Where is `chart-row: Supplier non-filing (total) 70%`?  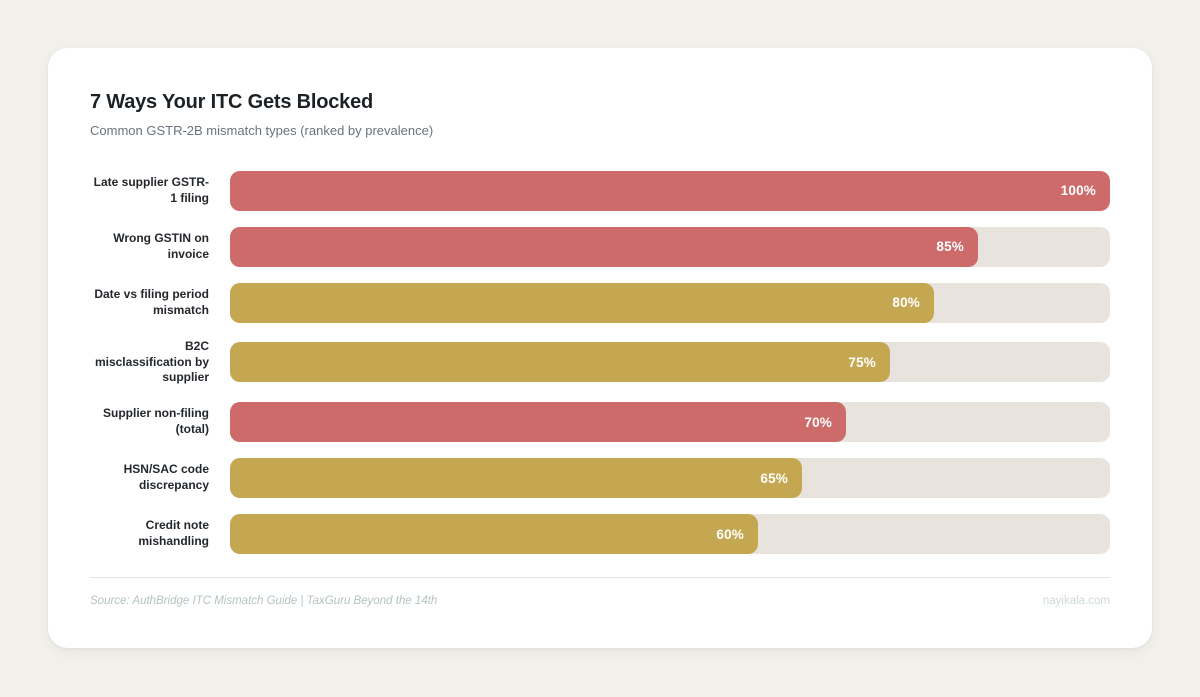 chart-row: Supplier non-filing (total) 70% is located at coordinates (600, 422).